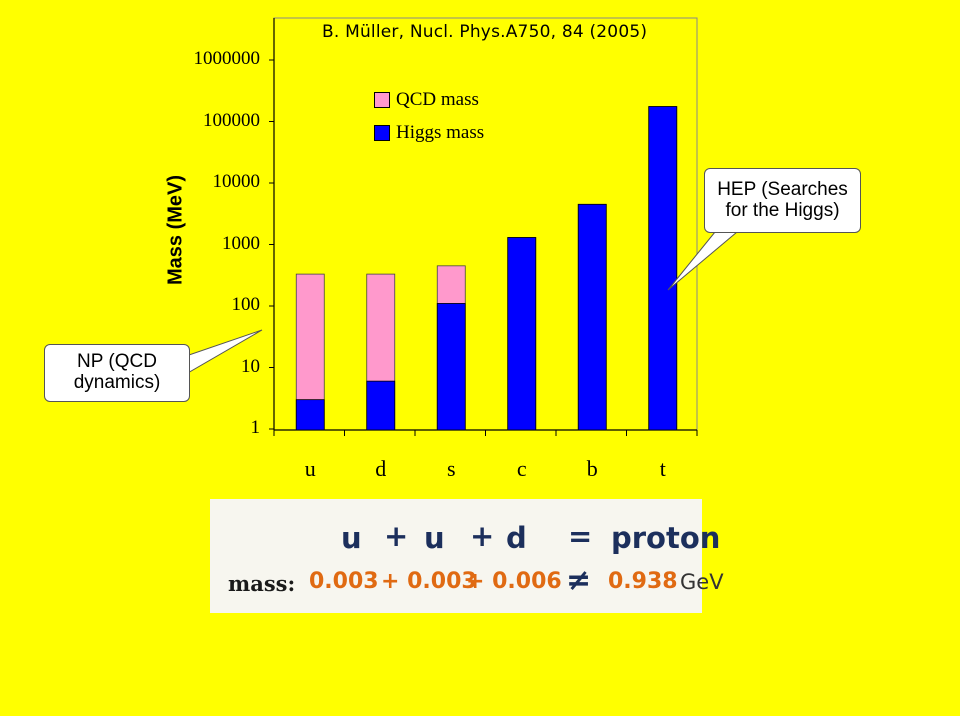 The width and height of the screenshot is (960, 716). What do you see at coordinates (175, 230) in the screenshot?
I see `y-axis-label: Mass (MeV)` at bounding box center [175, 230].